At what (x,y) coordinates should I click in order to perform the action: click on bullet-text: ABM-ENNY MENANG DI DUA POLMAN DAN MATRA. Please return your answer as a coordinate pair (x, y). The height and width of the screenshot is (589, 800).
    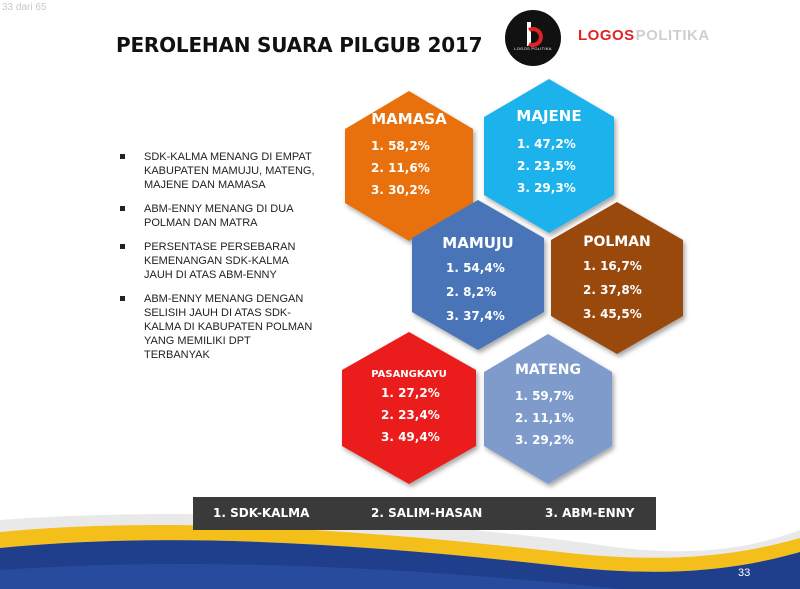
    Looking at the image, I should click on (218, 216).